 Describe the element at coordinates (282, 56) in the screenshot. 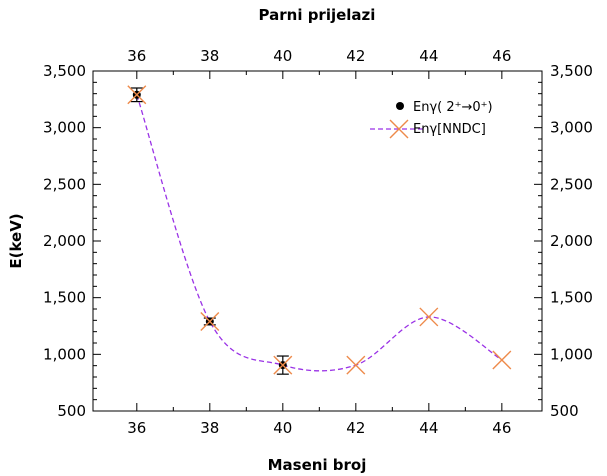

I see `x-tick-label-top: 40` at that location.